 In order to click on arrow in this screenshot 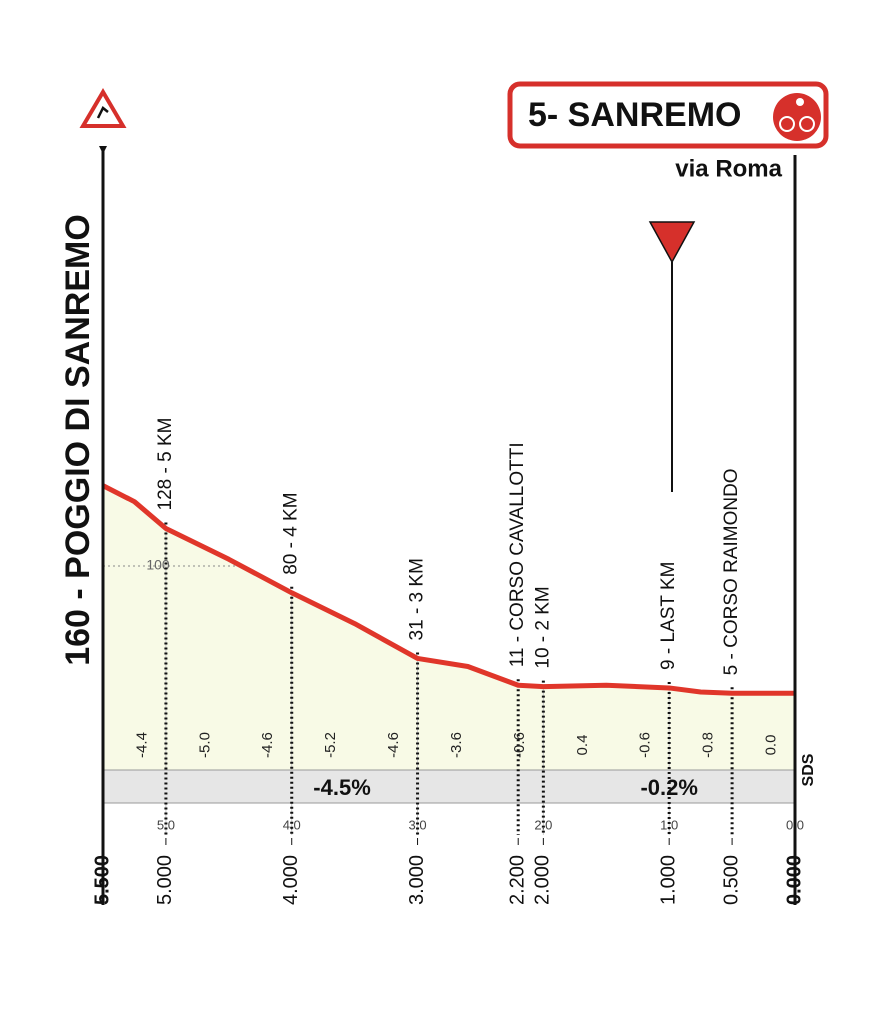, I will do `click(103, 150)`.